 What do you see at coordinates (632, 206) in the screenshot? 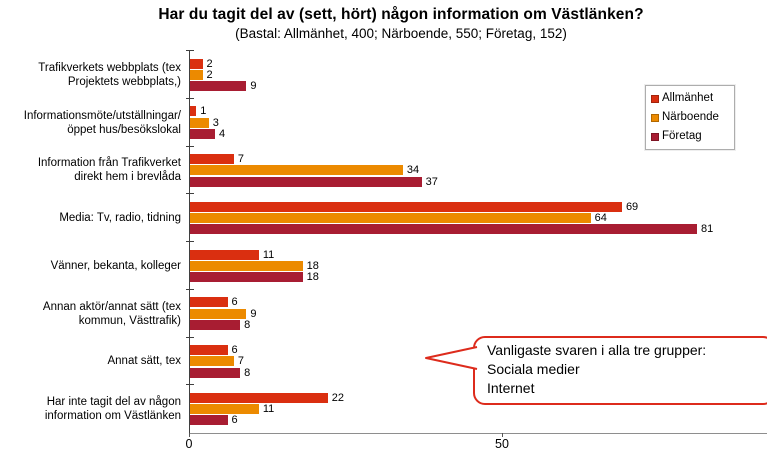
I see `bar-value: 69` at bounding box center [632, 206].